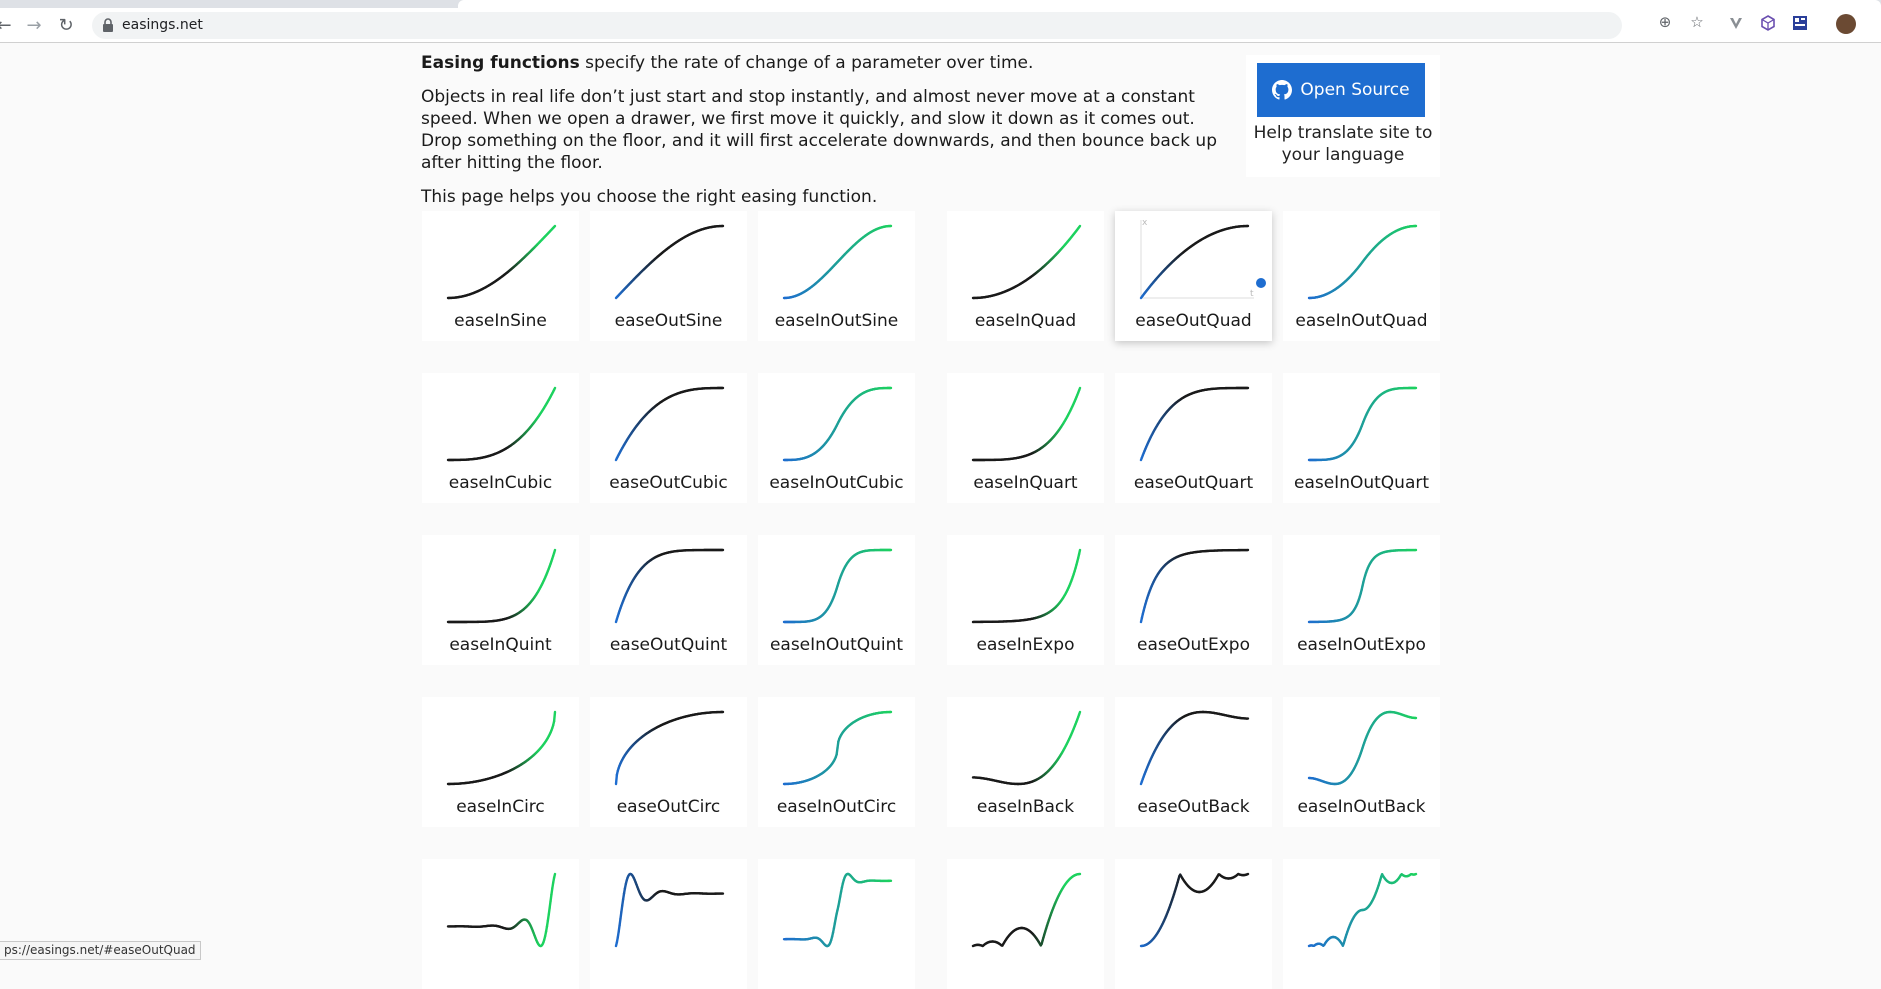 Image resolution: width=1881 pixels, height=989 pixels. What do you see at coordinates (836, 600) in the screenshot?
I see `easing-card-easeInOutQuint: easeInOutQuint` at bounding box center [836, 600].